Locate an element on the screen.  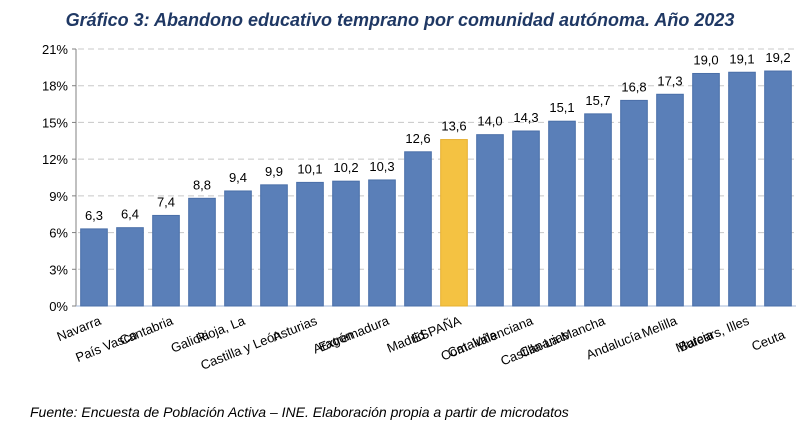
data-label: 17,3 is located at coordinates (669, 80).